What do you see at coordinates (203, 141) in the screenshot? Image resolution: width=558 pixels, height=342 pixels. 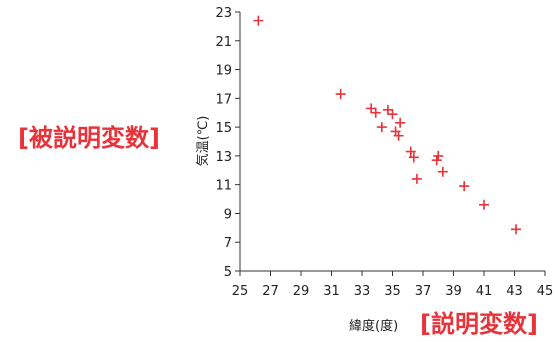 I see `y-axis-title: 気温(℃)` at bounding box center [203, 141].